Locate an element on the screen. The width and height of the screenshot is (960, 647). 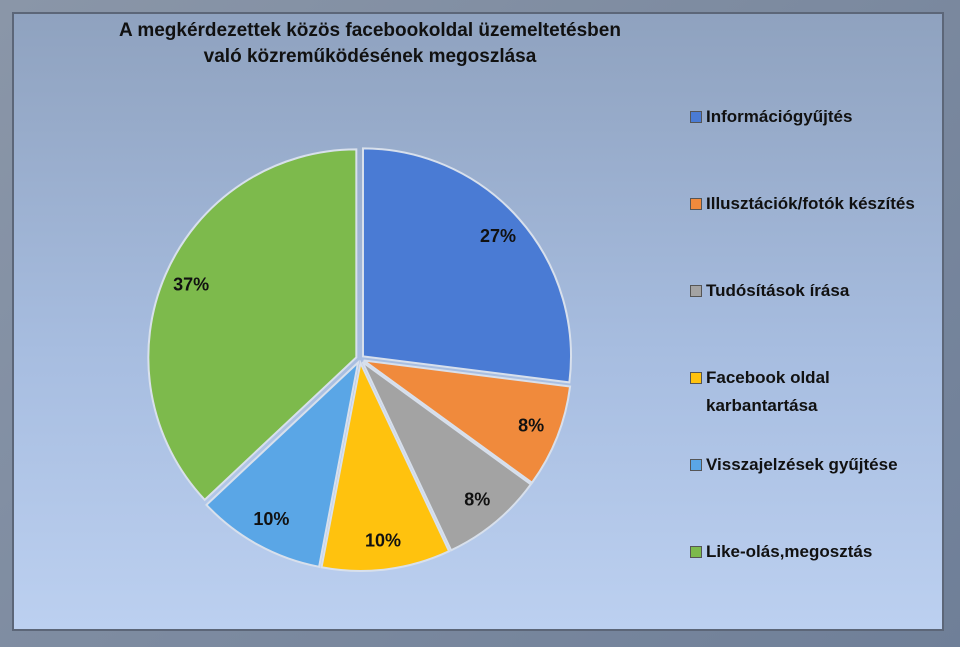
legend-label: Információgyűjtés is located at coordinates (779, 116).